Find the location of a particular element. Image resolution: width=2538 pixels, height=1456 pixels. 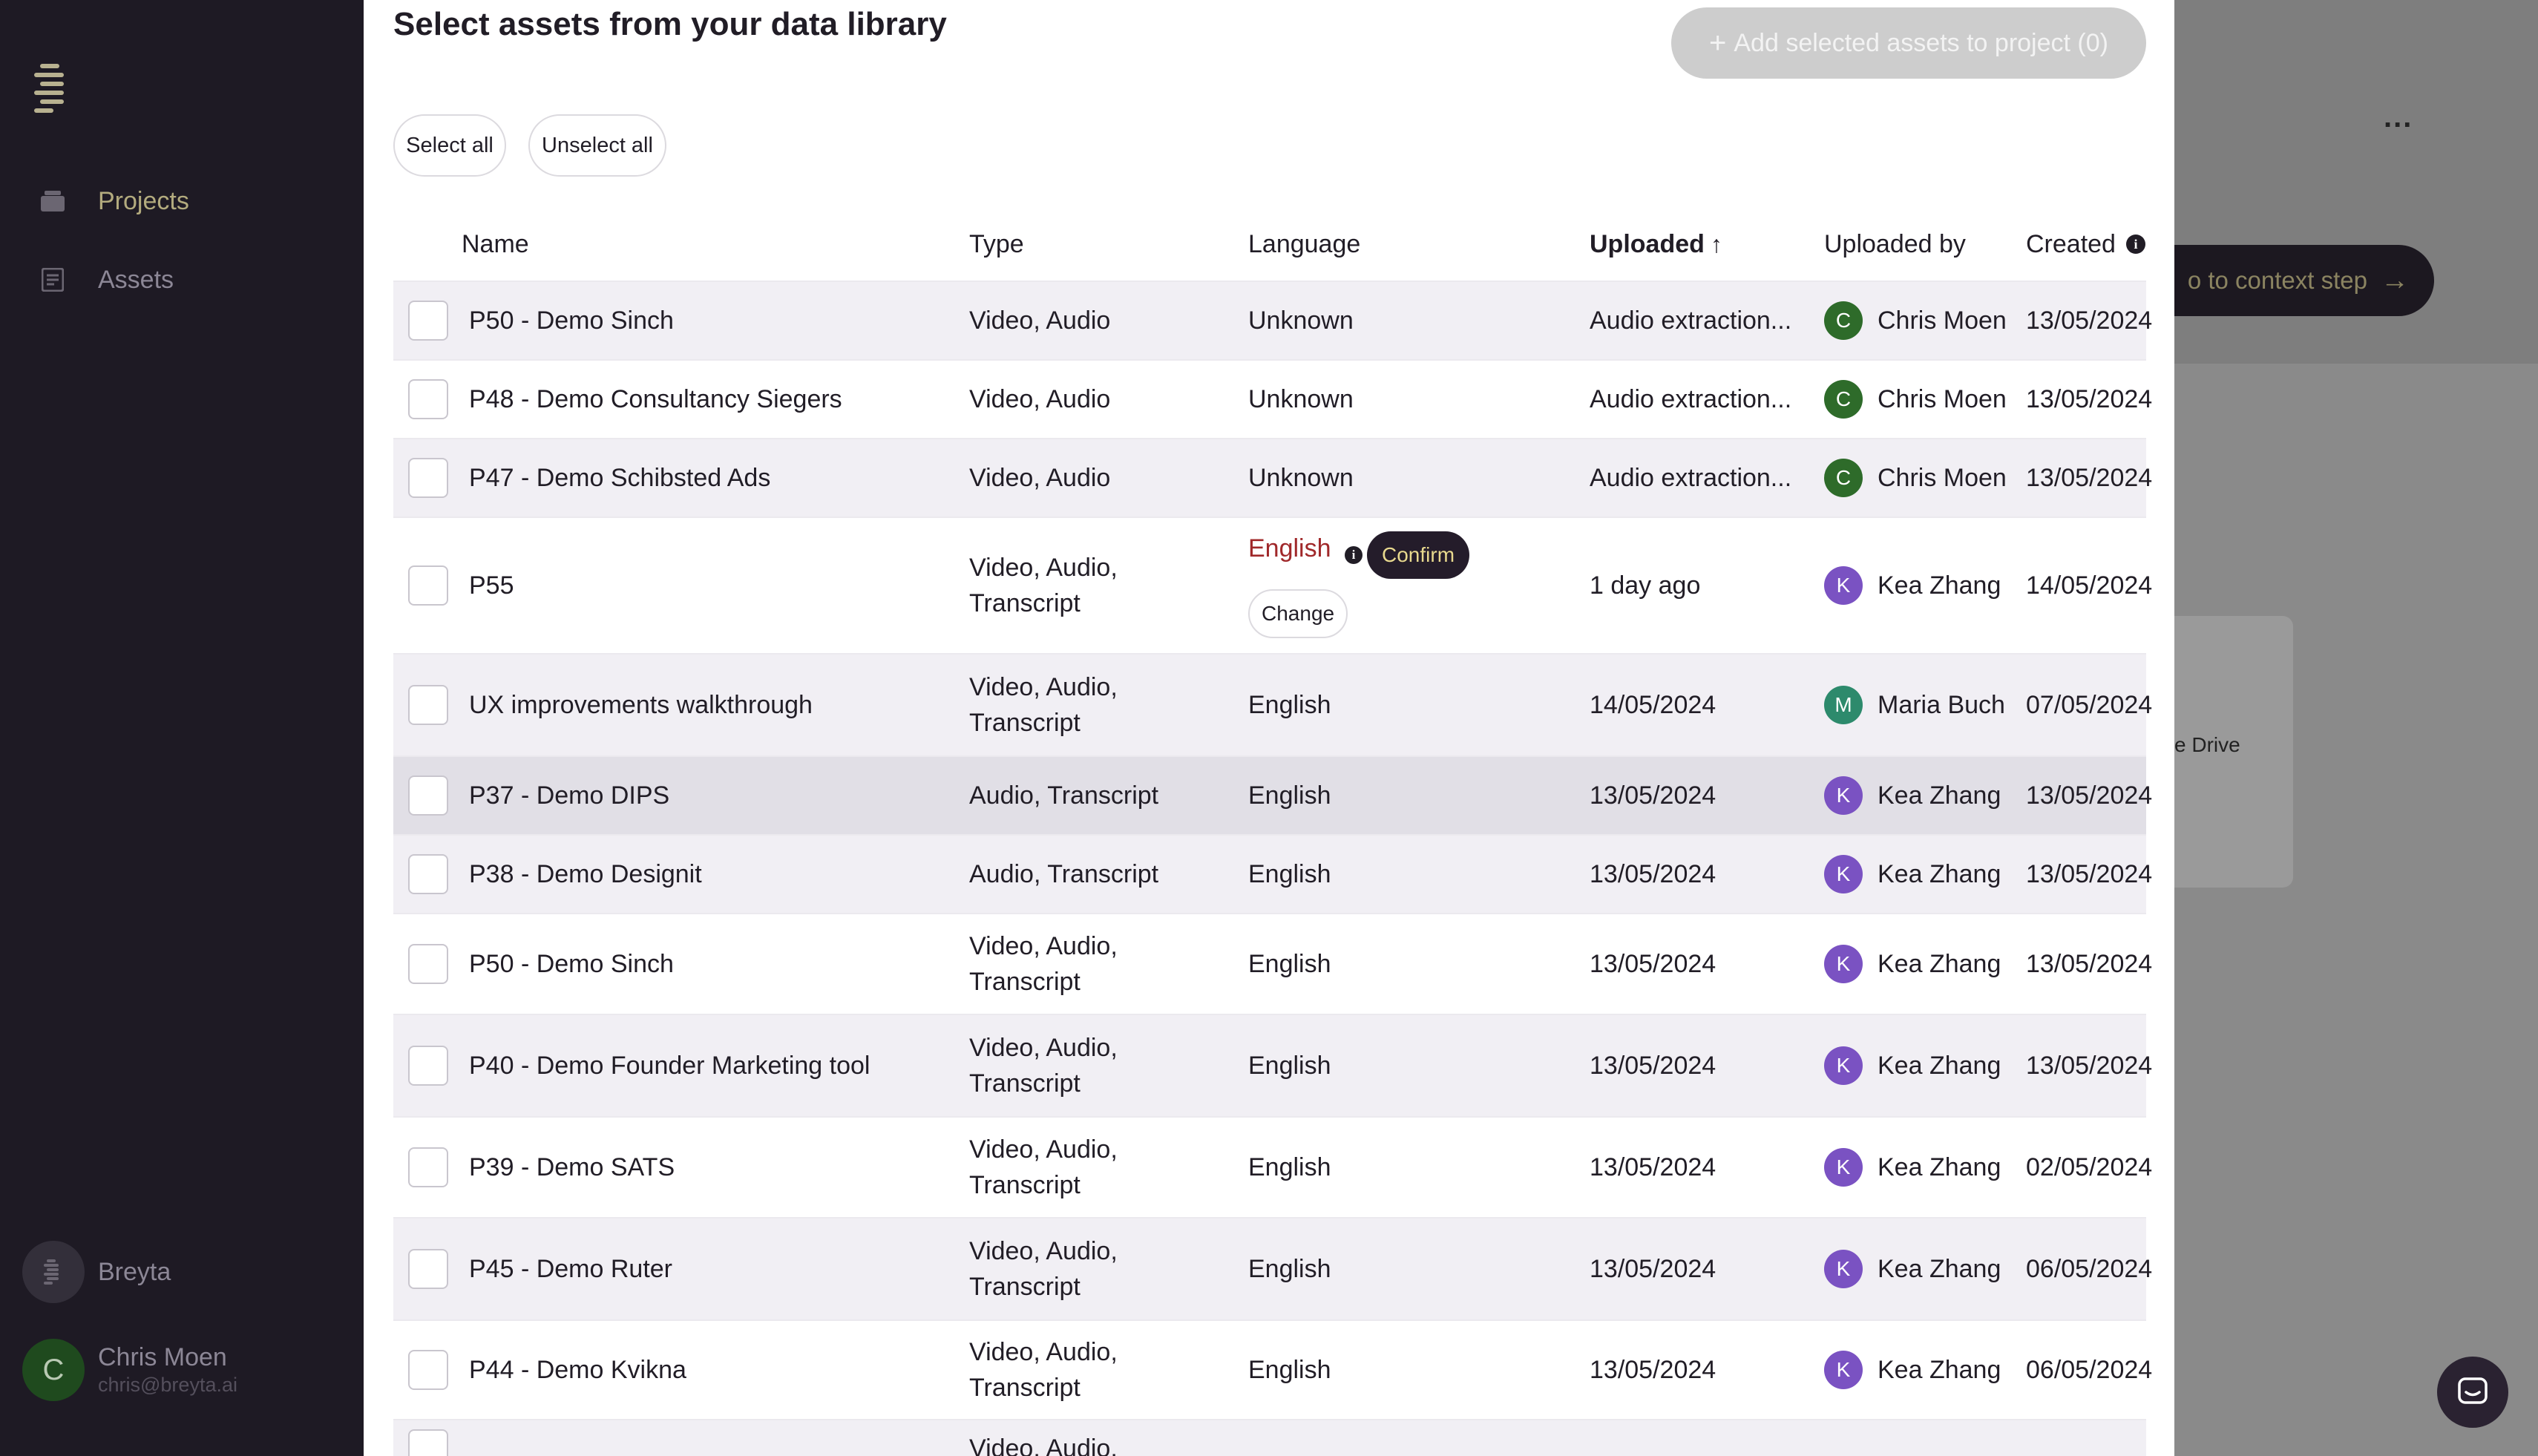

workspace-name: Breyta is located at coordinates (134, 1272).